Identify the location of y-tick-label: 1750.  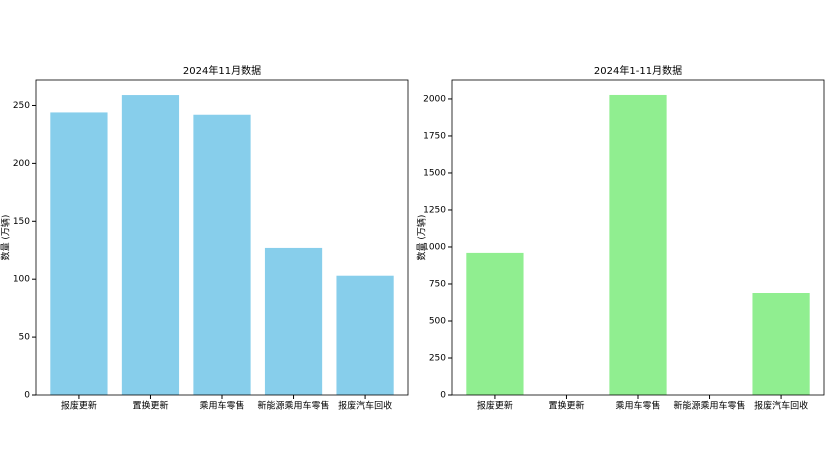
(434, 136).